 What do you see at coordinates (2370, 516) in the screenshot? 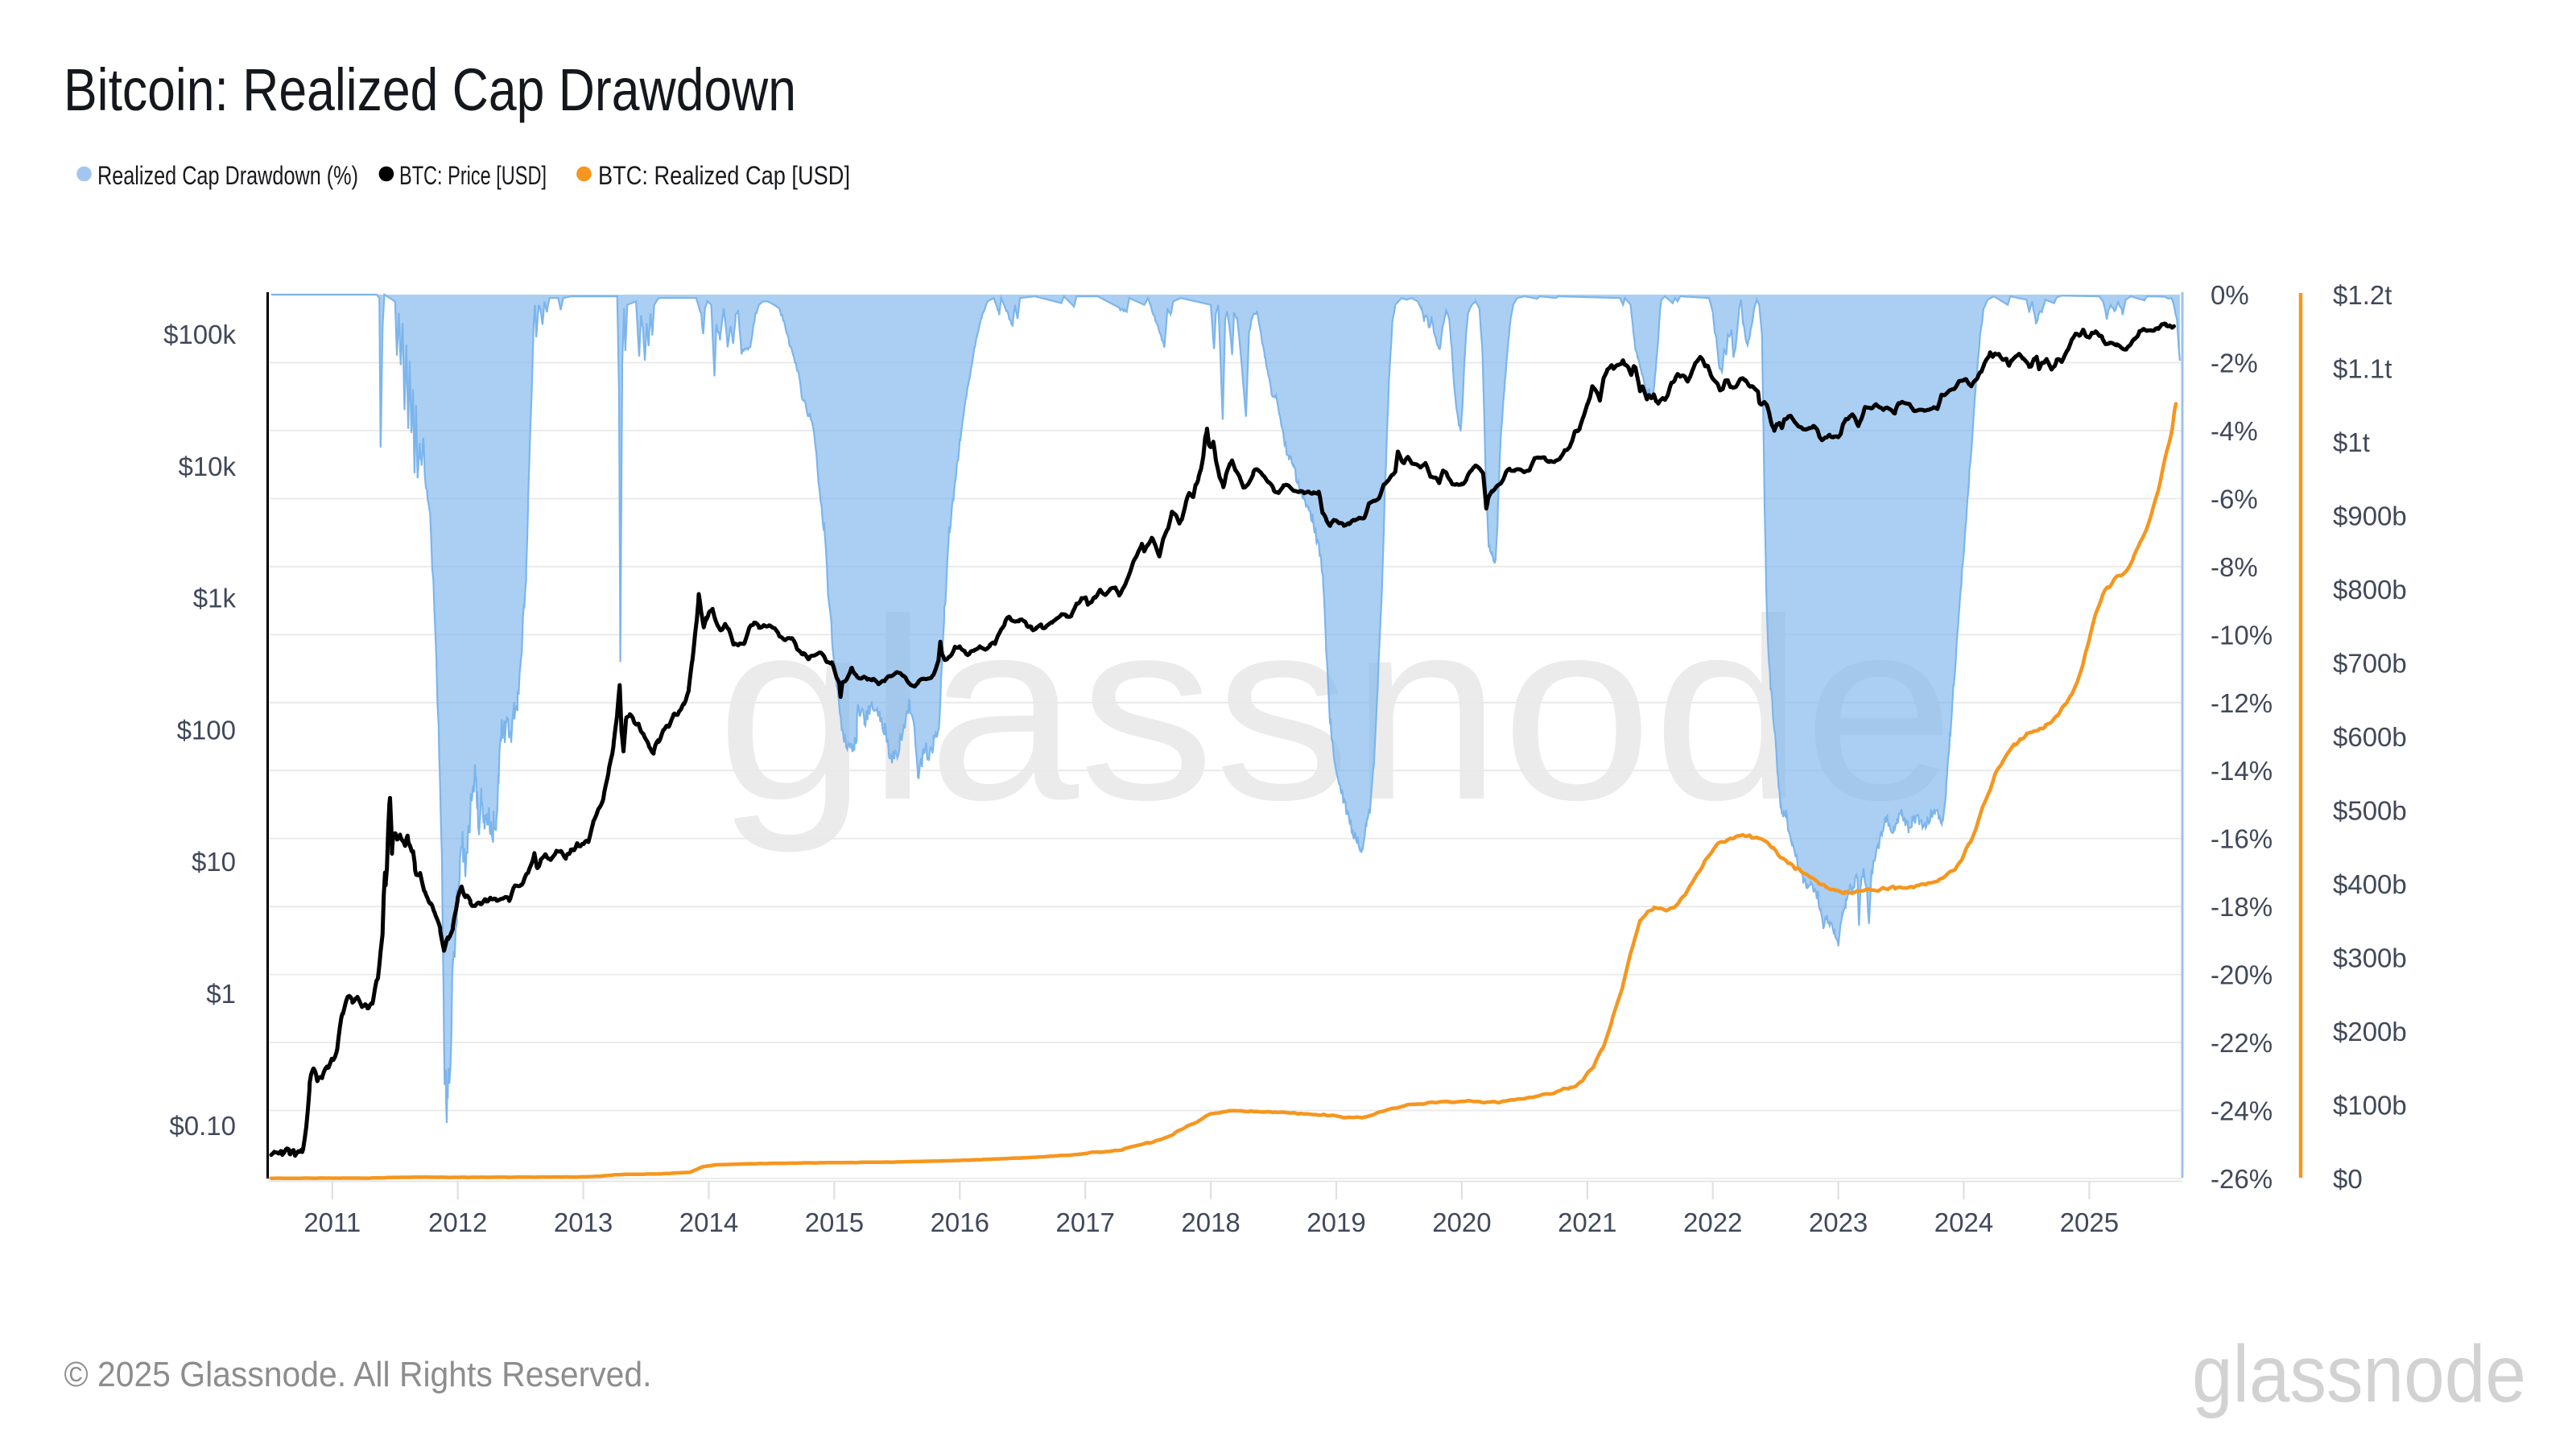
I see `svg-text: $900b` at bounding box center [2370, 516].